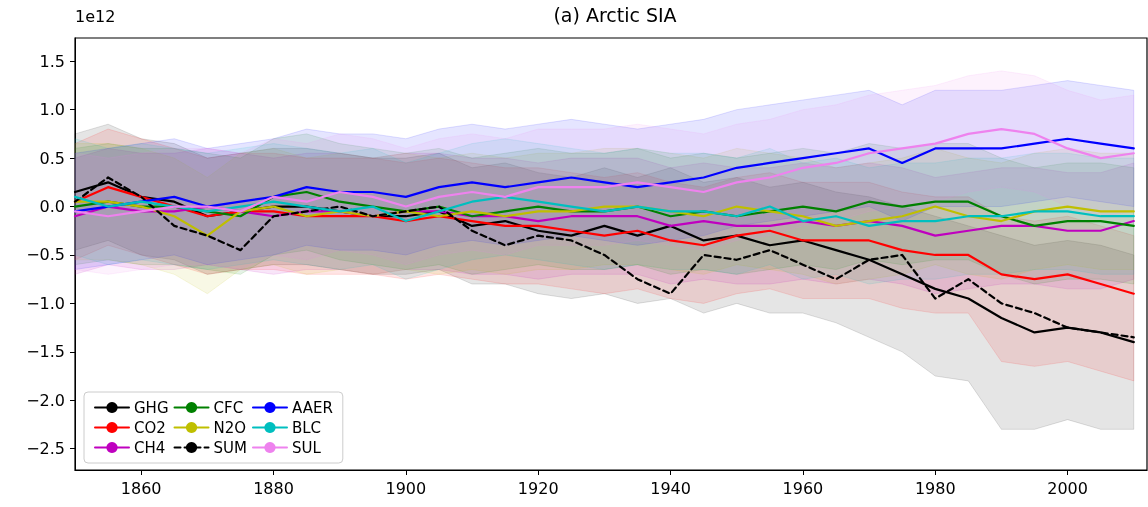 The width and height of the screenshot is (1148, 507). What do you see at coordinates (45, 400) in the screenshot?
I see `y-tick-label: −2.0` at bounding box center [45, 400].